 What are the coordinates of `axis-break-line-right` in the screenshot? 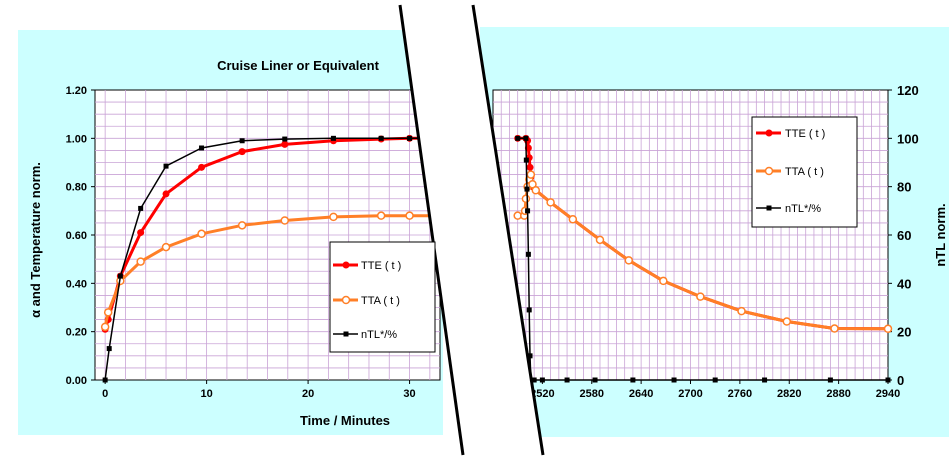 It's located at (508, 230).